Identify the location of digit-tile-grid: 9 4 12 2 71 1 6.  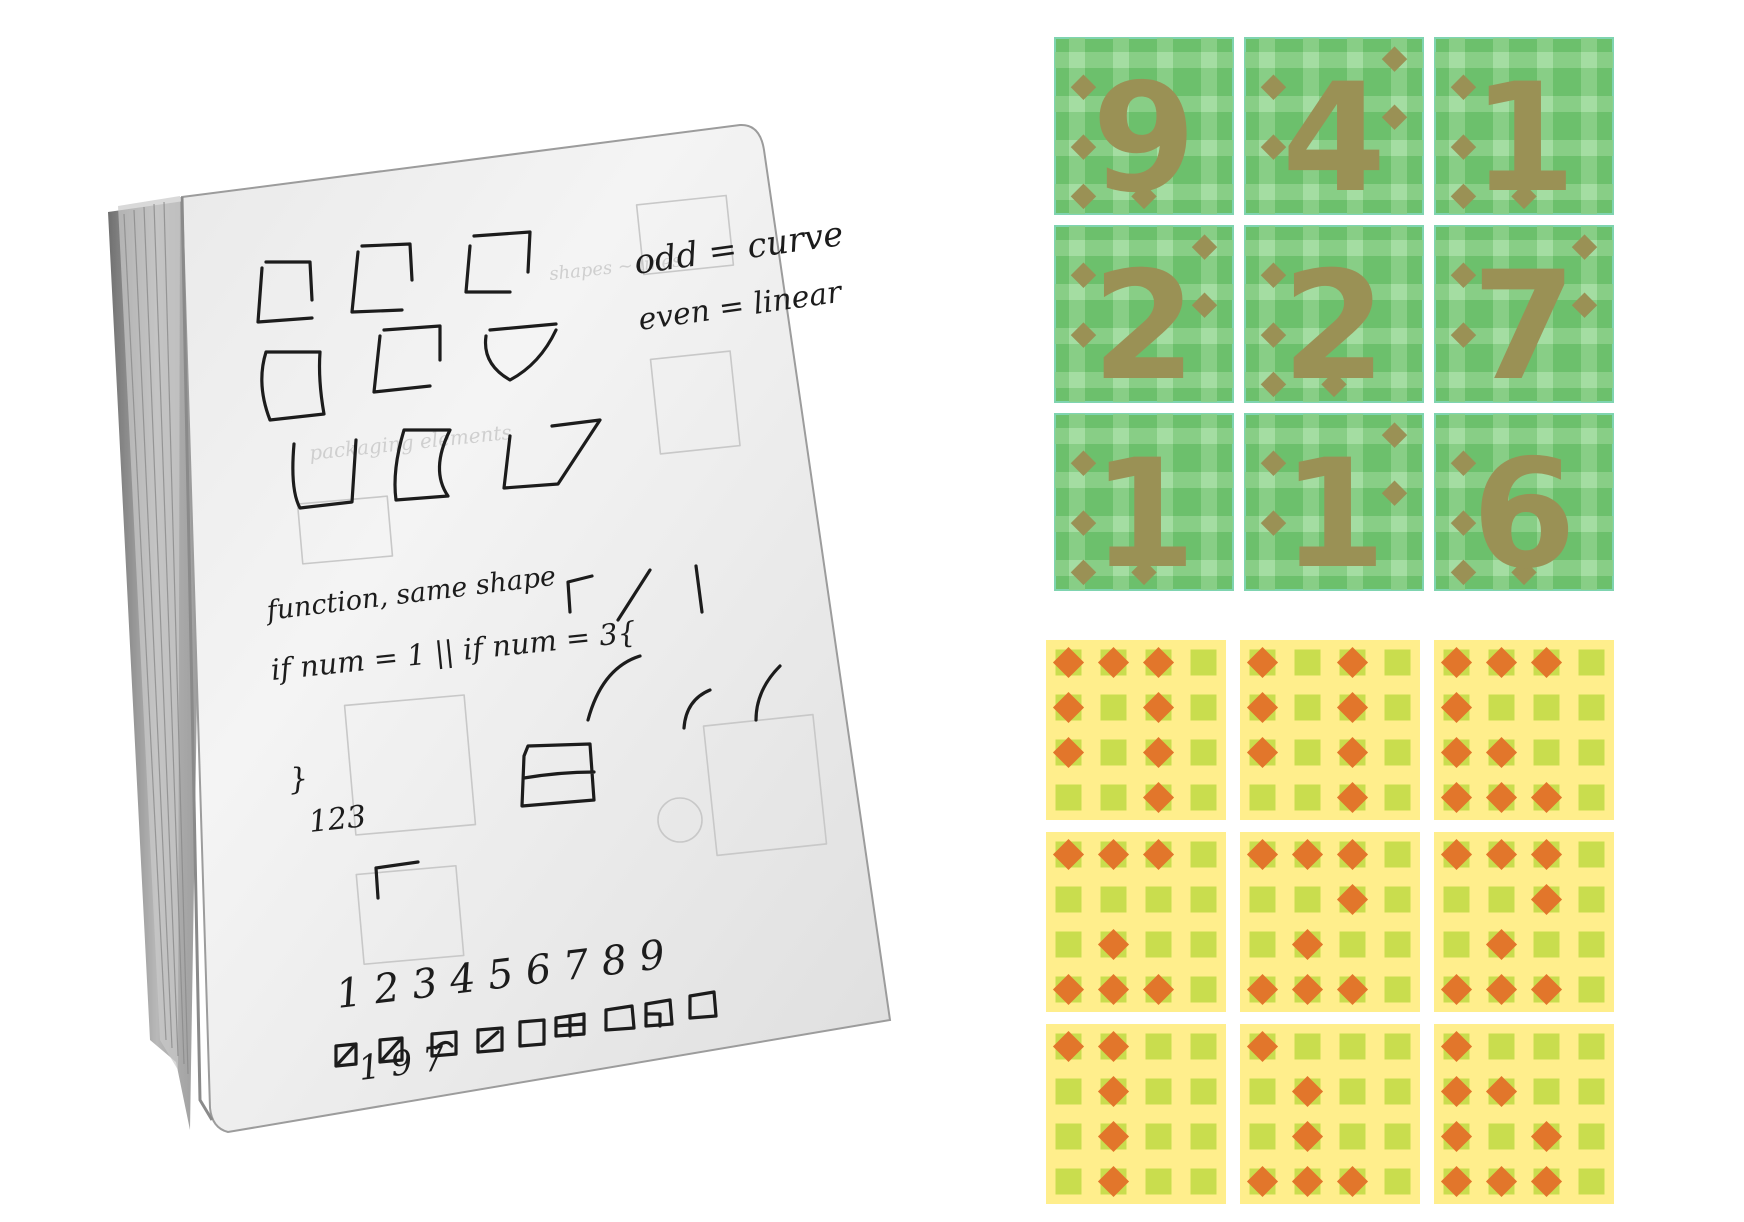
(1334, 319).